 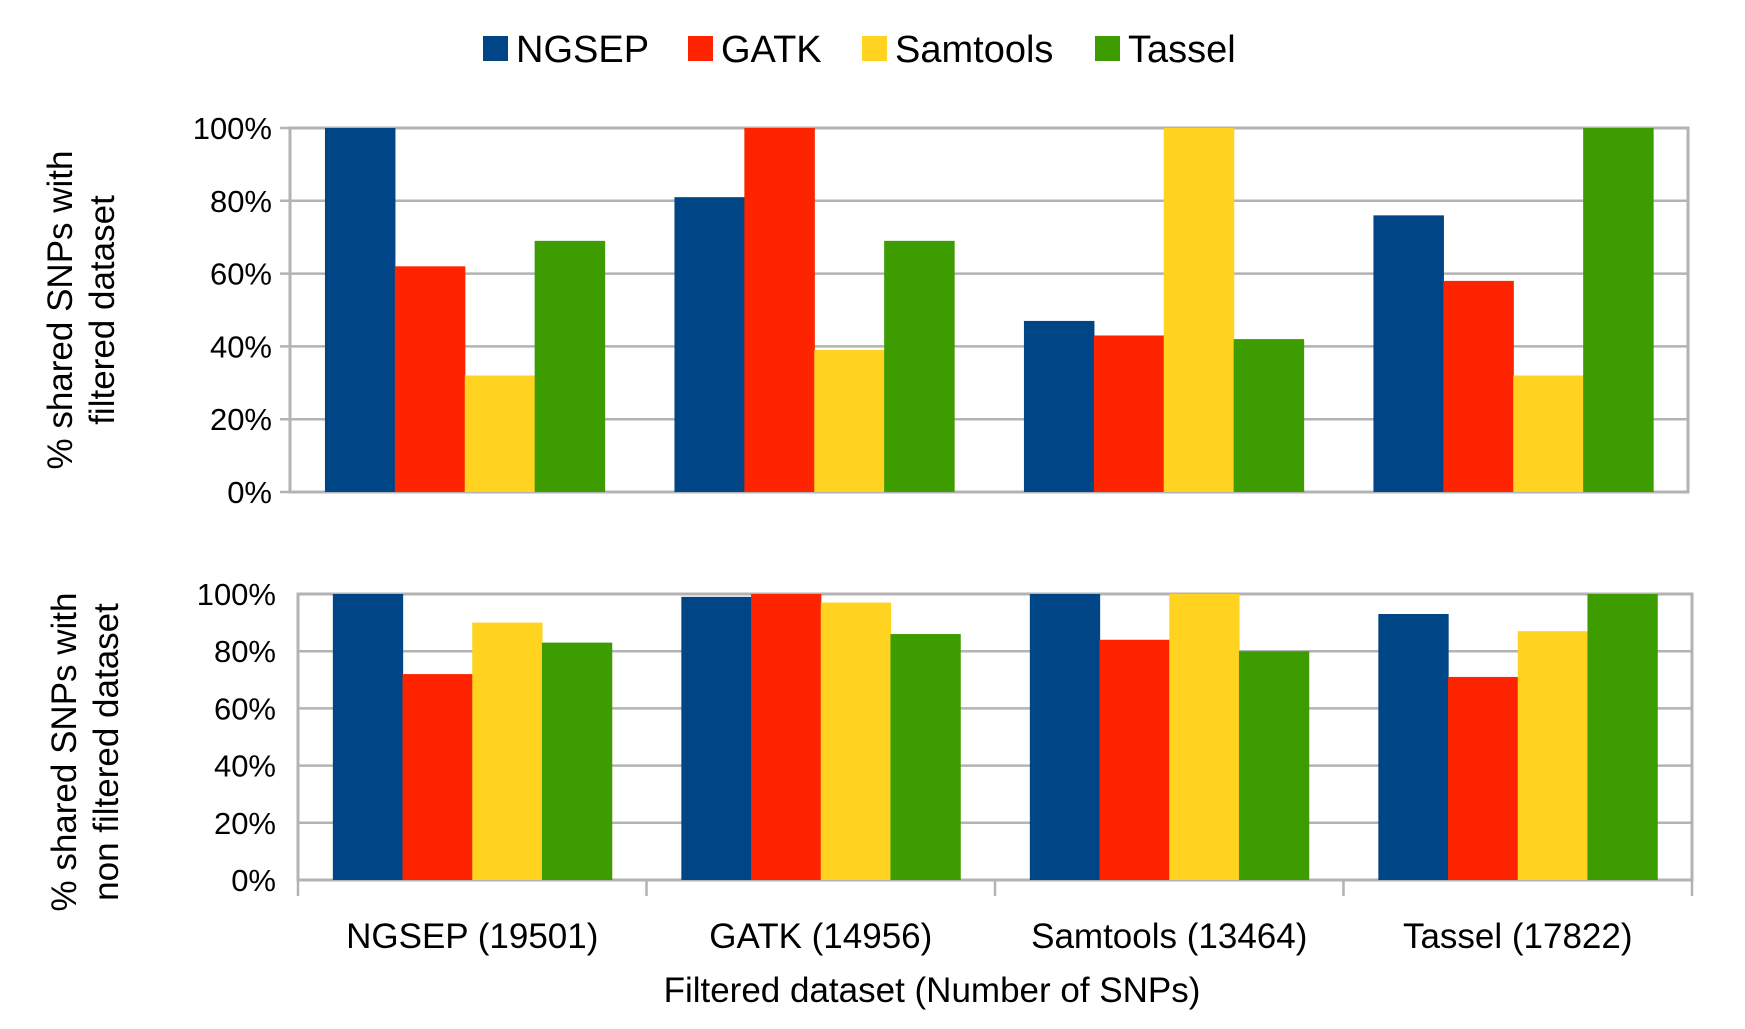 What do you see at coordinates (81, 309) in the screenshot?
I see `y-axis-title: % shared SNPs withfiltered dataset` at bounding box center [81, 309].